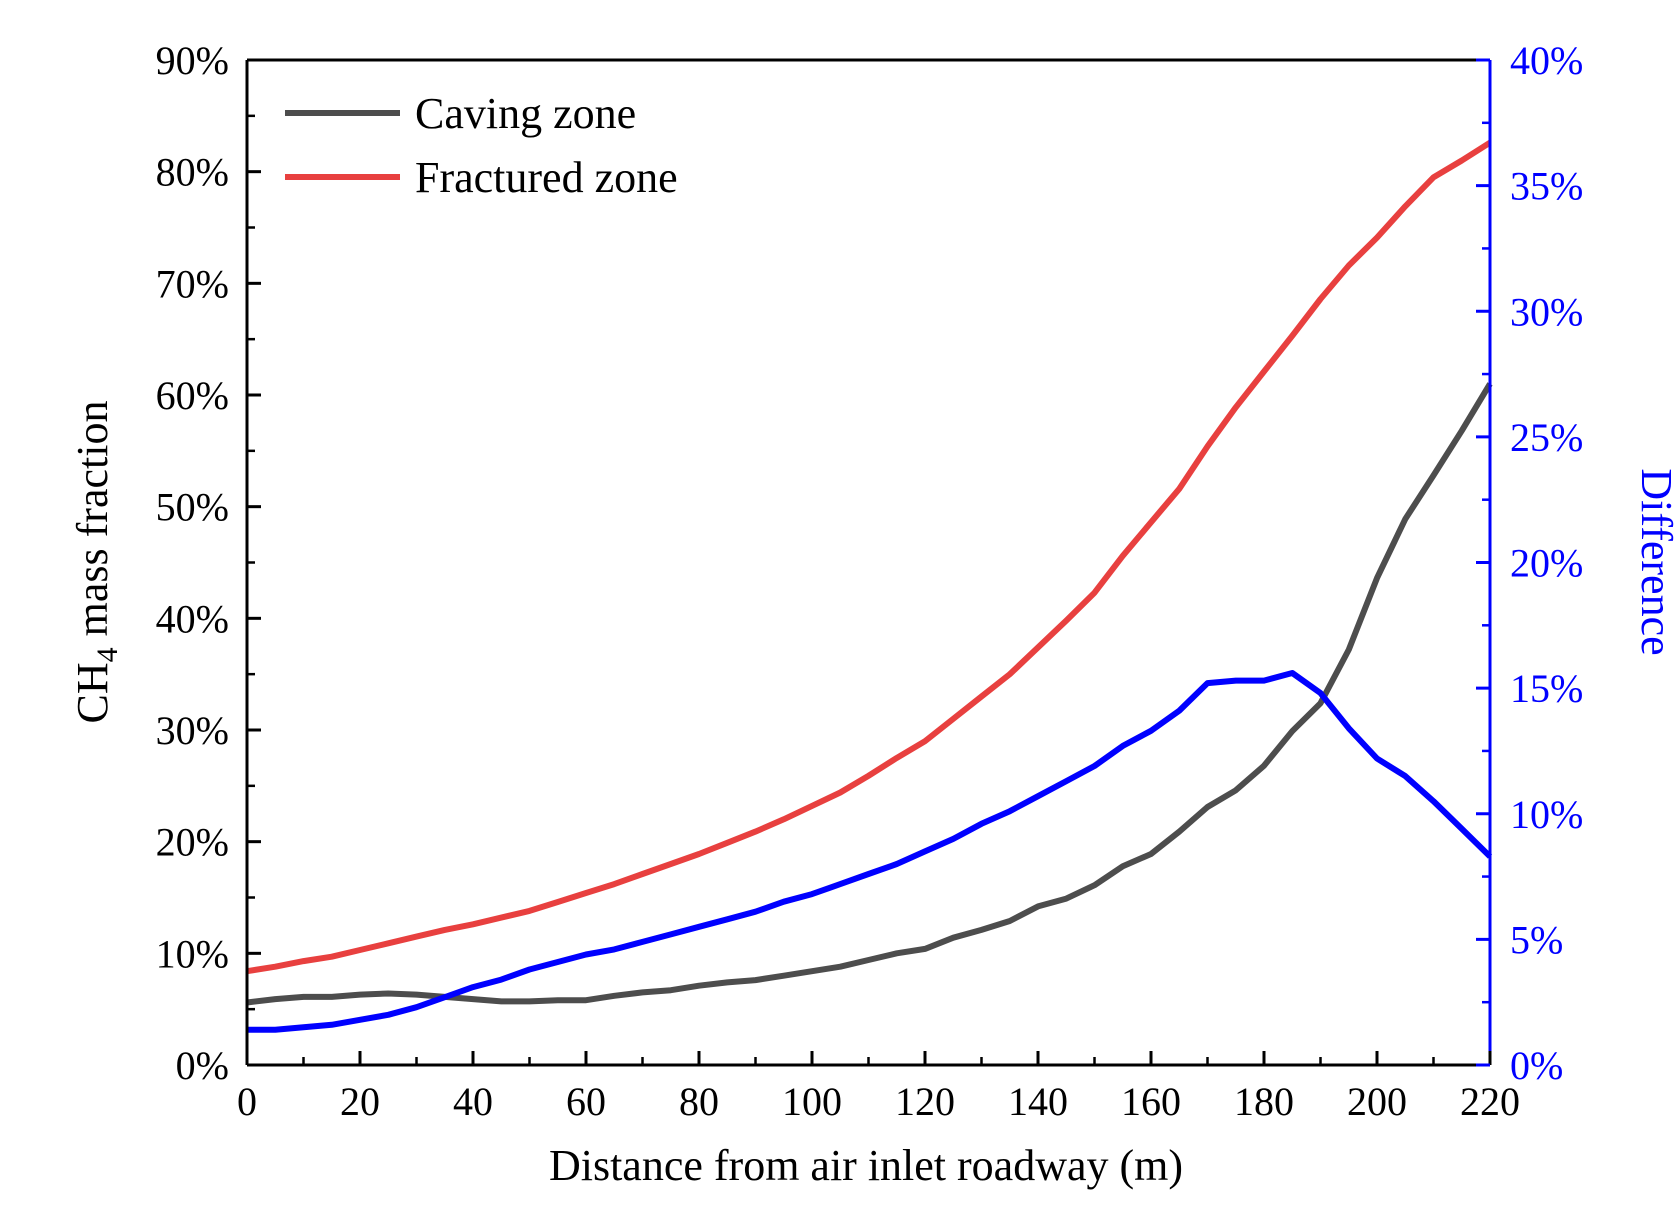 Image resolution: width=1678 pixels, height=1209 pixels. Describe the element at coordinates (192, 60) in the screenshot. I see `y-left-tick-label: 90%` at that location.